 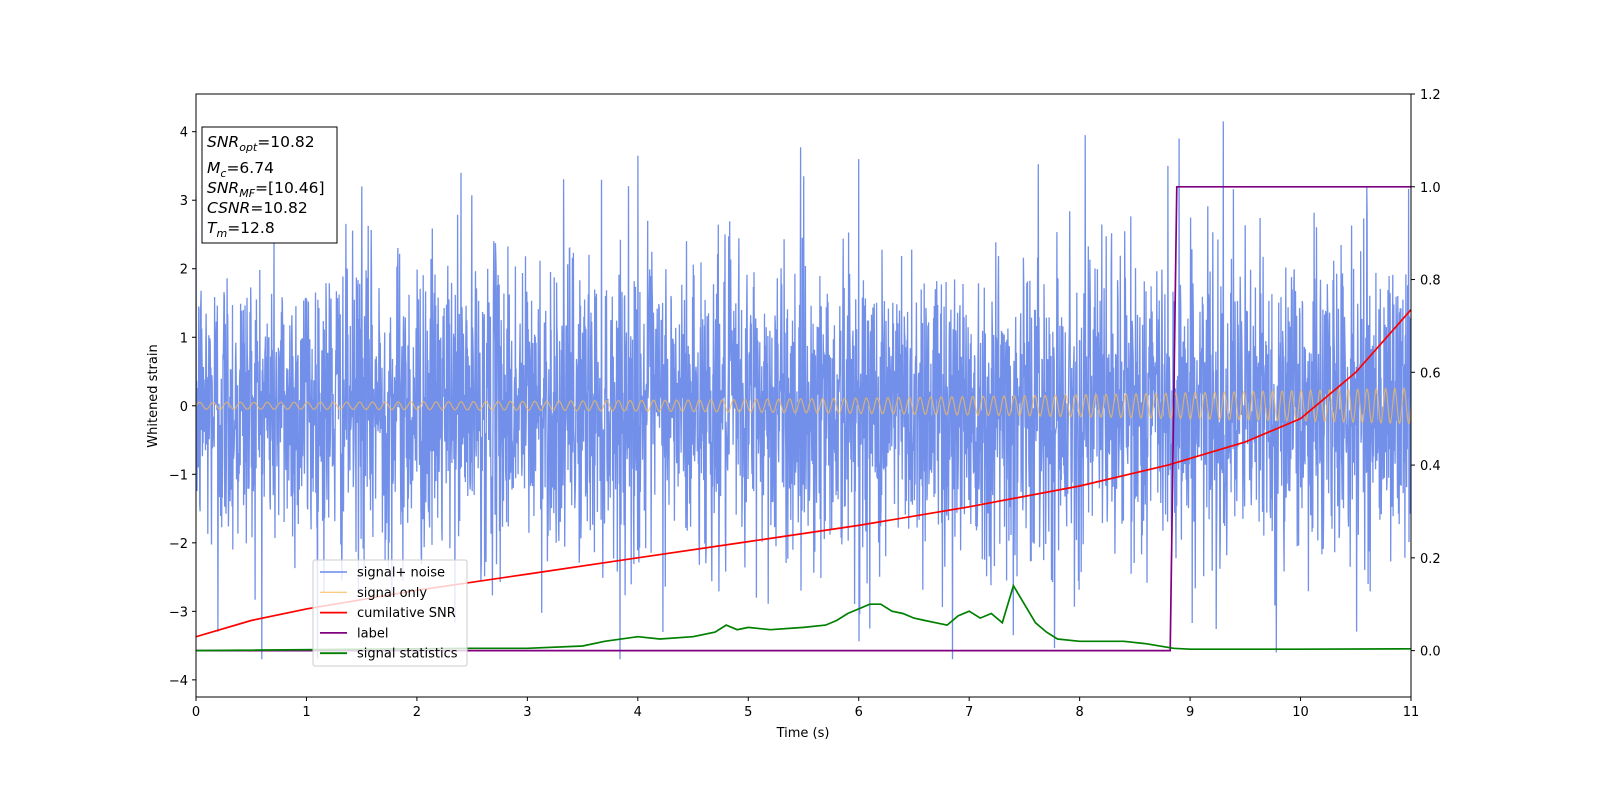 I want to click on x-tick-label: 3, so click(x=527, y=712).